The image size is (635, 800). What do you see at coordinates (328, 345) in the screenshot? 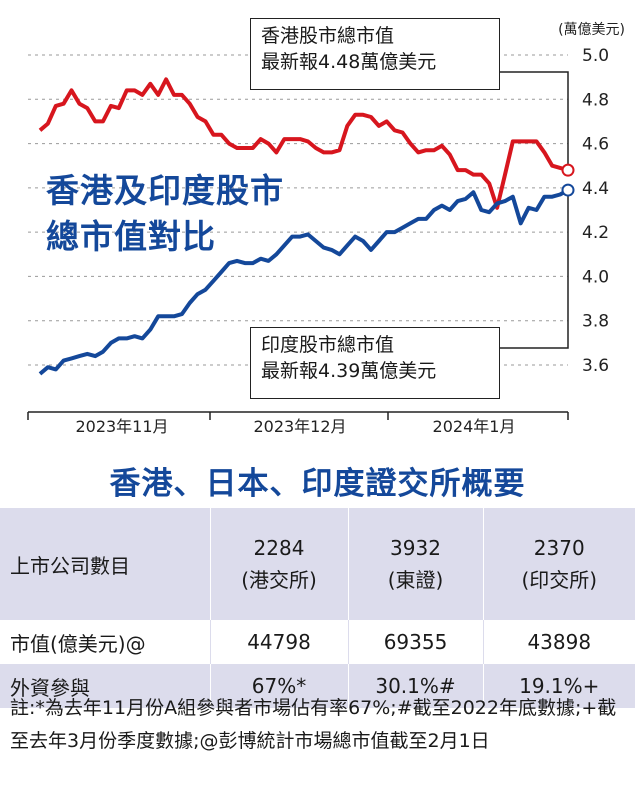
I see `india-callout-line1: 印度股市總市值` at bounding box center [328, 345].